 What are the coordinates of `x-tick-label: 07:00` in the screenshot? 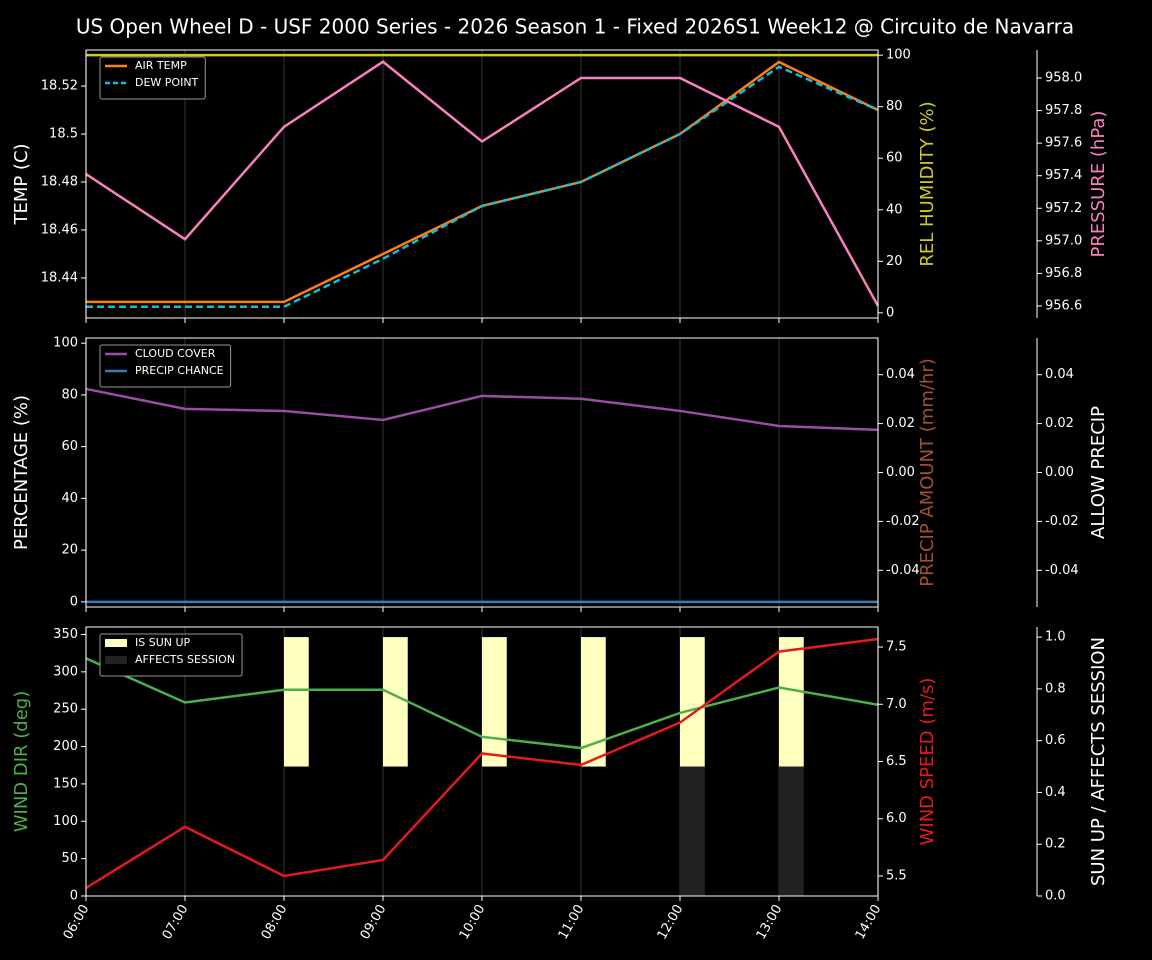 It's located at (176, 922).